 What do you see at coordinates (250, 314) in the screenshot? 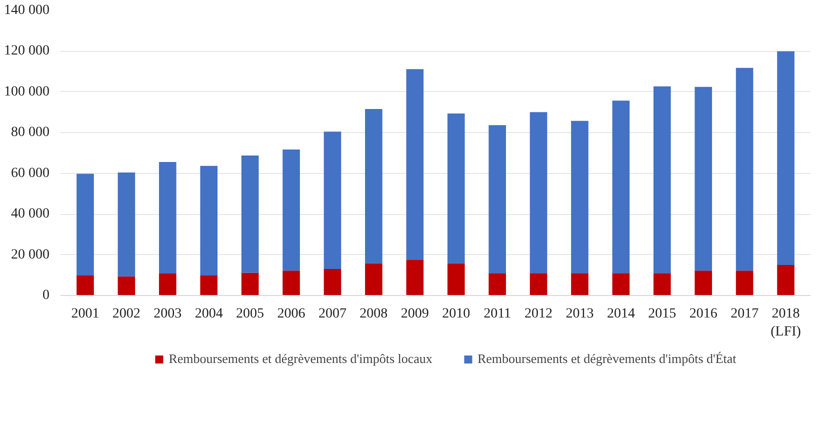
I see `x-tick-label: 2005` at bounding box center [250, 314].